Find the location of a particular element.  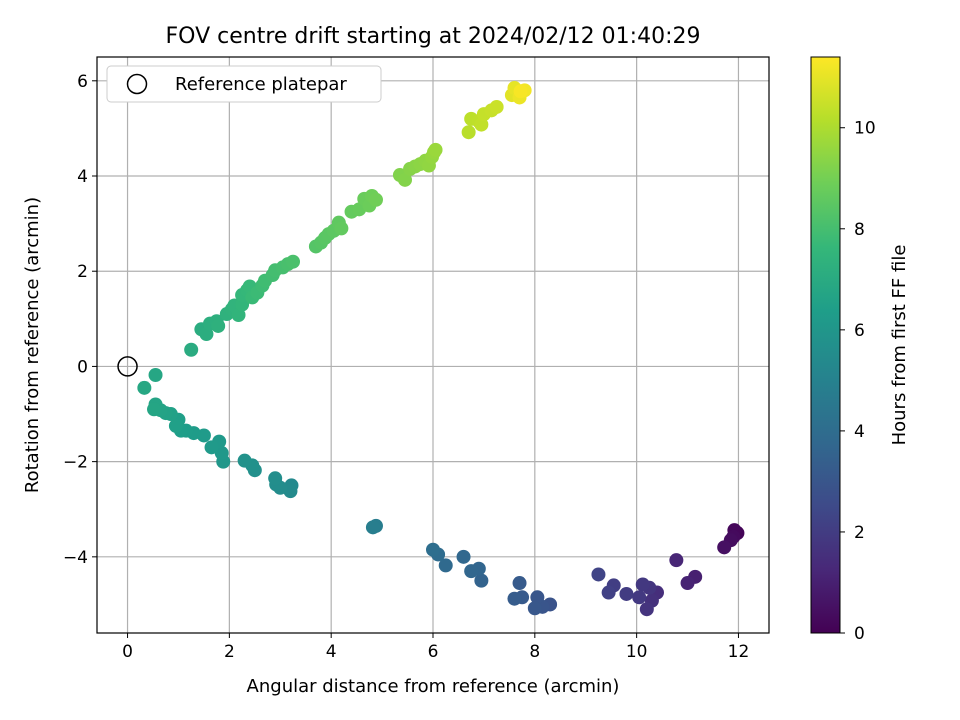

colorbar-tick-label: 10 is located at coordinates (865, 129).